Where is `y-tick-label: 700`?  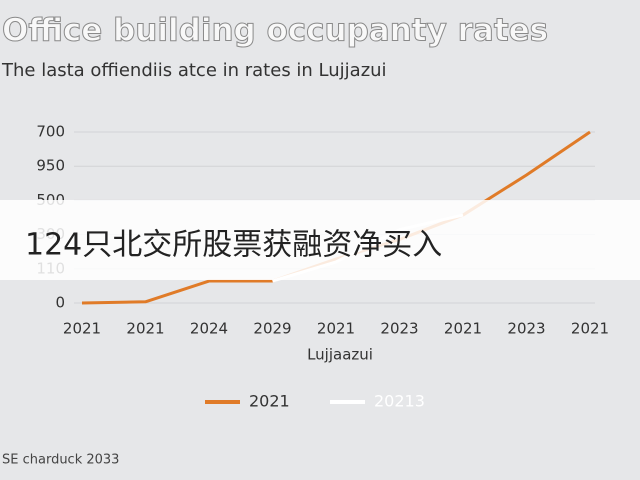
y-tick-label: 700 is located at coordinates (50, 132).